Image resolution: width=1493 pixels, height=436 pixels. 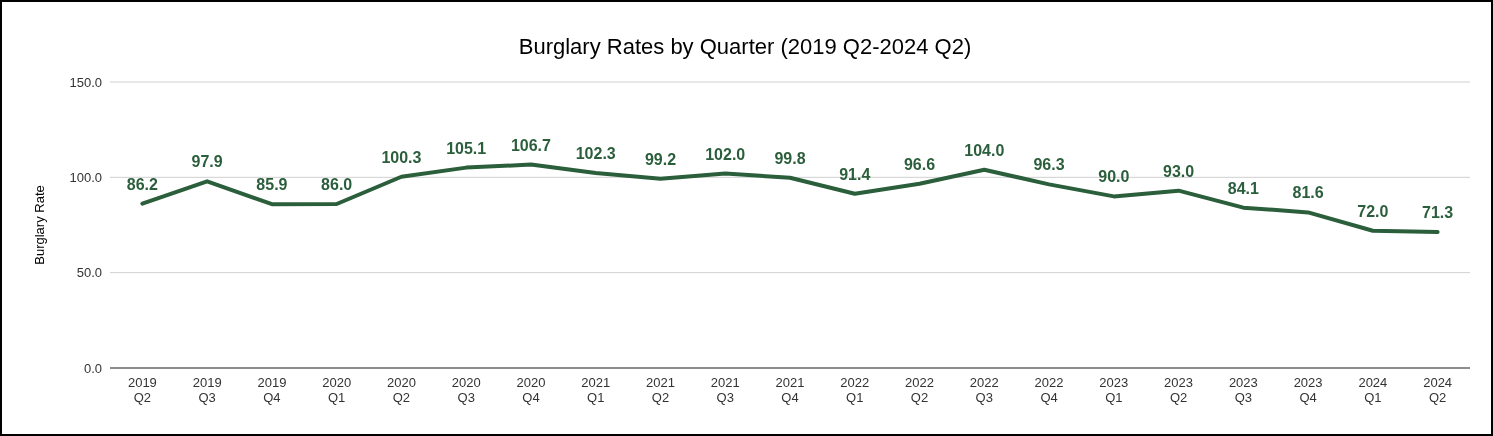 What do you see at coordinates (466, 390) in the screenshot?
I see `x-tick-label: 2020 Q3` at bounding box center [466, 390].